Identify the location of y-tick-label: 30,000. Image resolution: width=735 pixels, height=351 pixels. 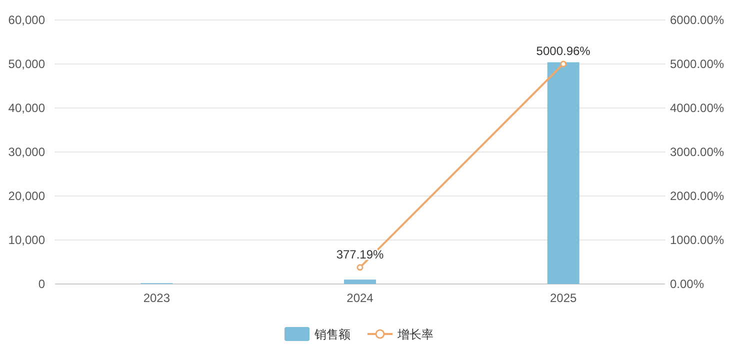
(27, 152).